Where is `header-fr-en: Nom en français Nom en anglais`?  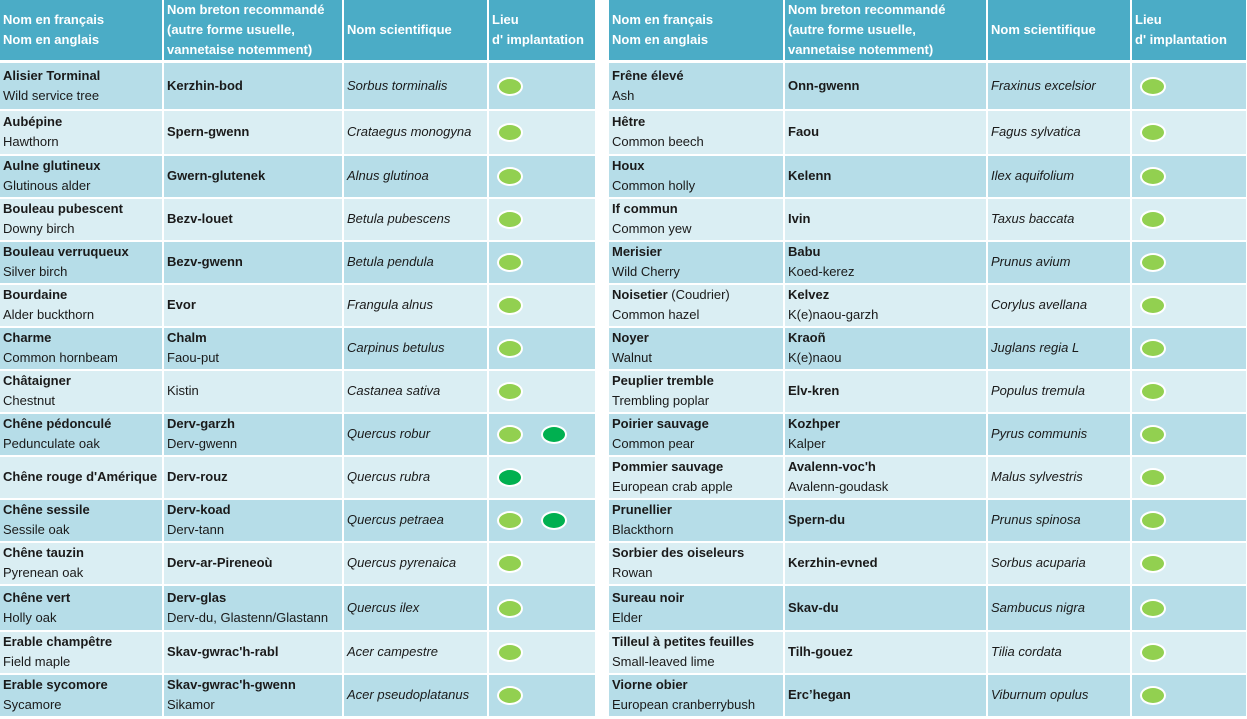 header-fr-en: Nom en français Nom en anglais is located at coordinates (82, 31).